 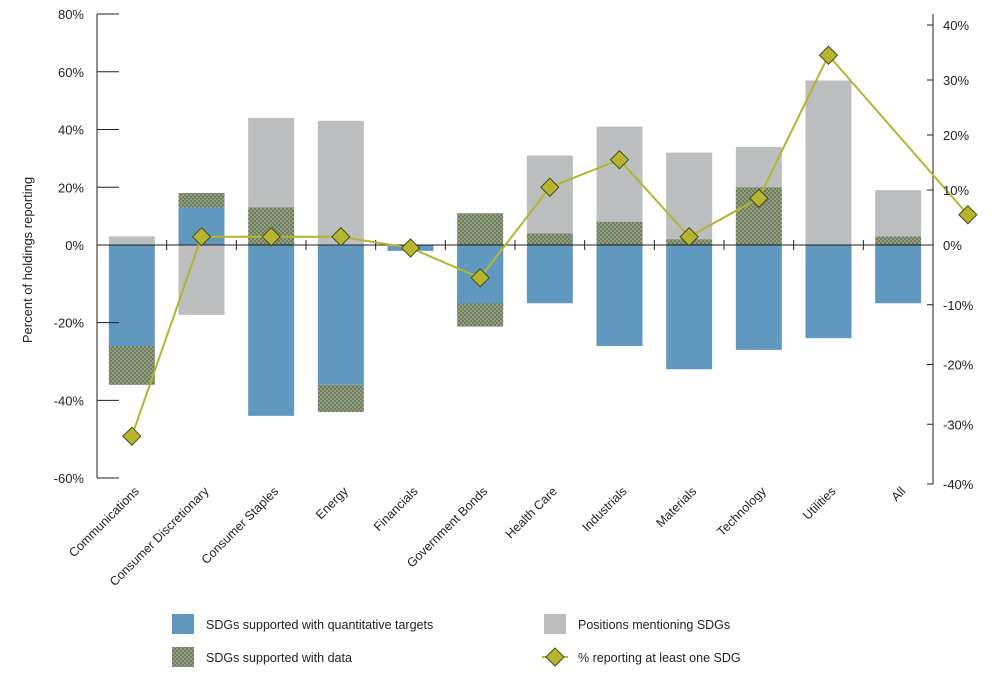 I want to click on legend-label: SDGs supported with quantitative targets, so click(x=319, y=625).